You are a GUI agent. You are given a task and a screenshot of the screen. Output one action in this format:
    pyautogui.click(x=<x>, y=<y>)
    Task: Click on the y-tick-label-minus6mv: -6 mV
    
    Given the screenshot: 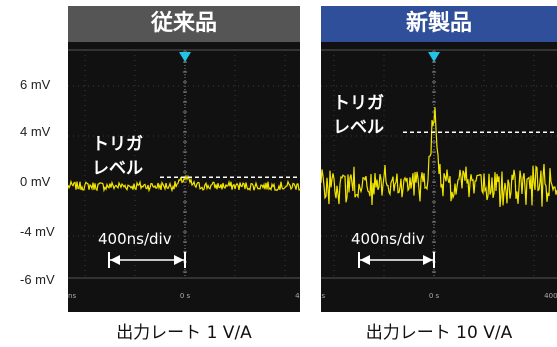 What is the action you would take?
    pyautogui.click(x=37, y=279)
    